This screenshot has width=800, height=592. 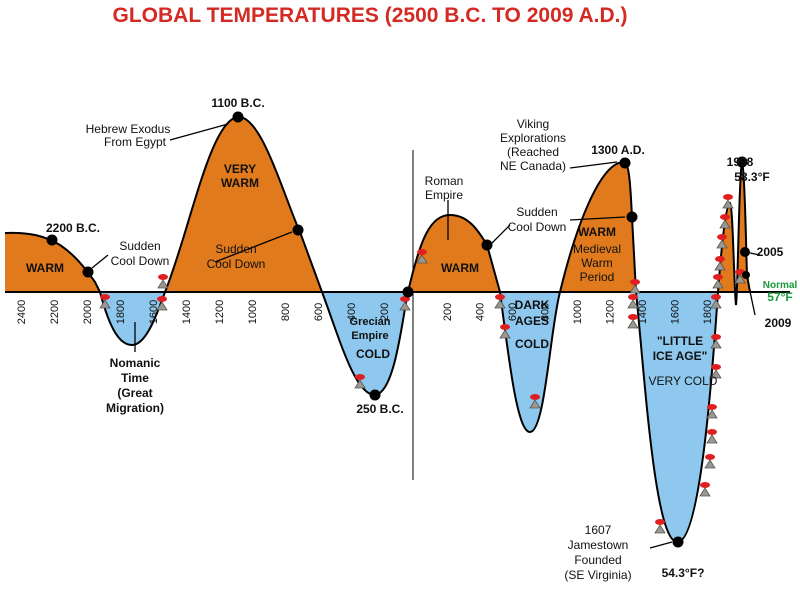 What do you see at coordinates (598, 530) in the screenshot?
I see `label: 1607` at bounding box center [598, 530].